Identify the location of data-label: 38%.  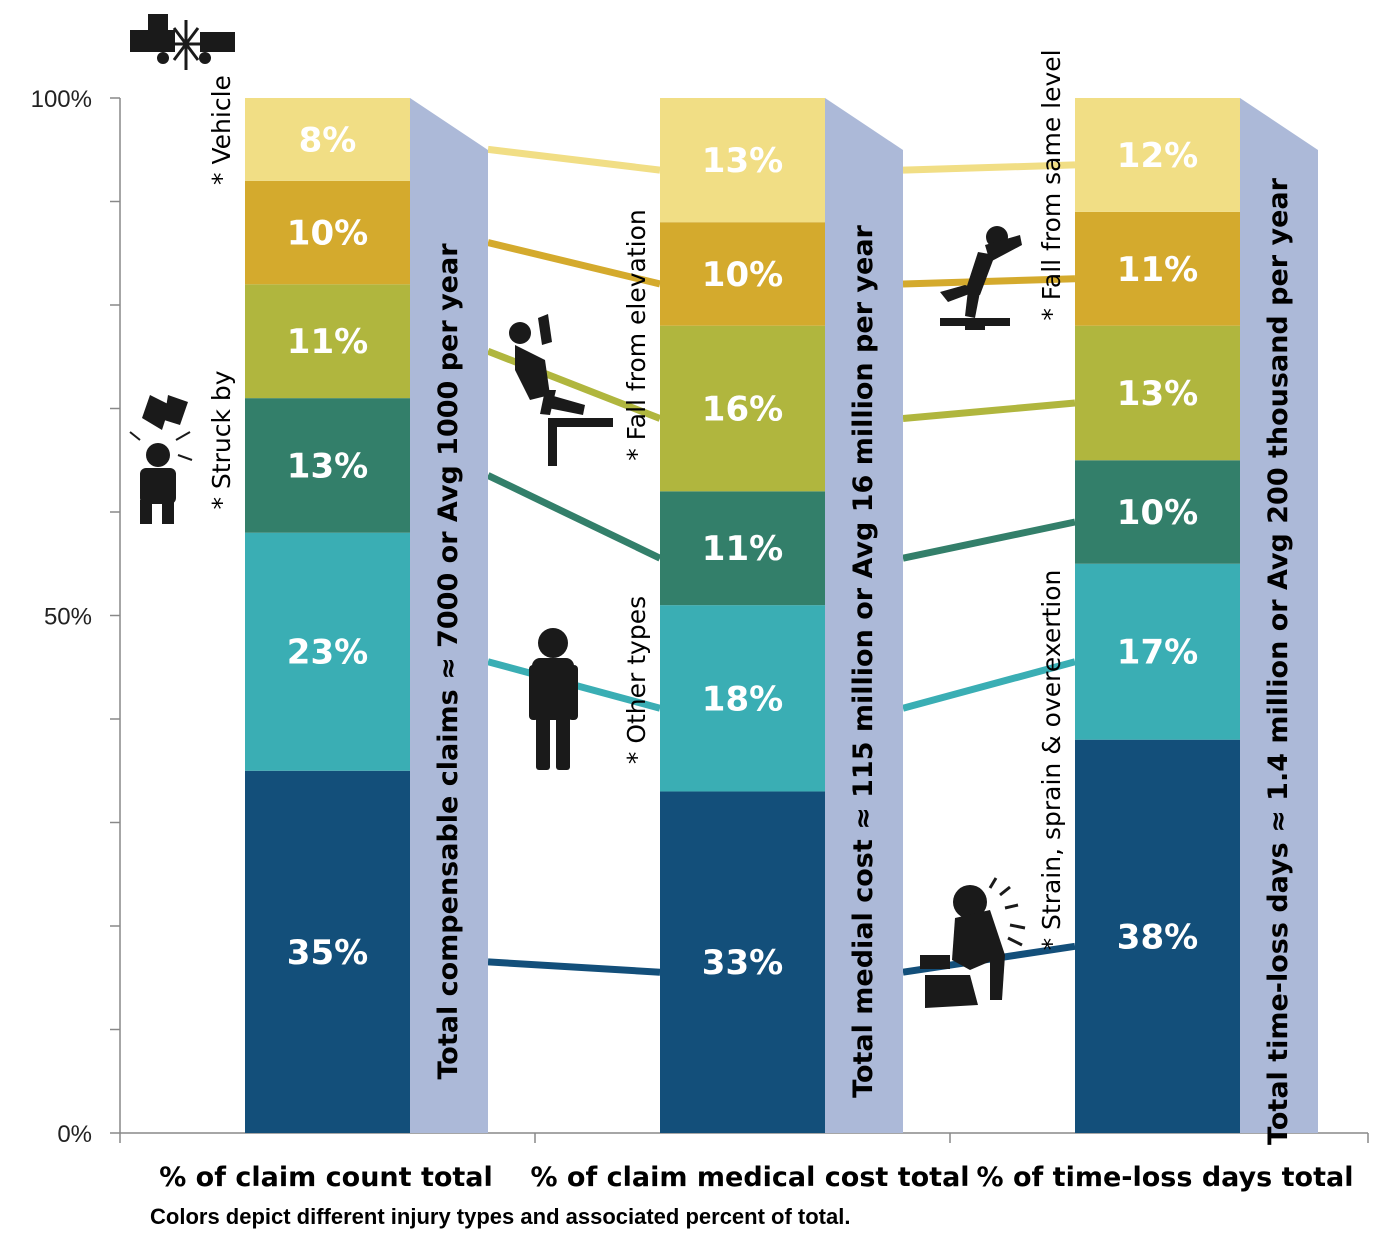
(1157, 937).